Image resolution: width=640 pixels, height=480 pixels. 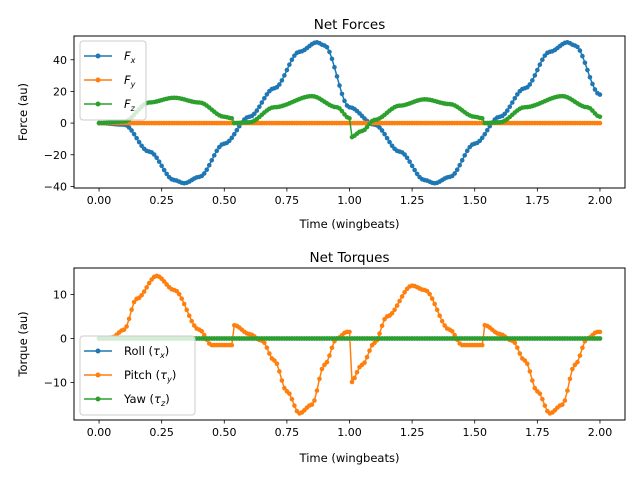 What do you see at coordinates (157, 399) in the screenshot?
I see `legend-yaw-tau: τ` at bounding box center [157, 399].